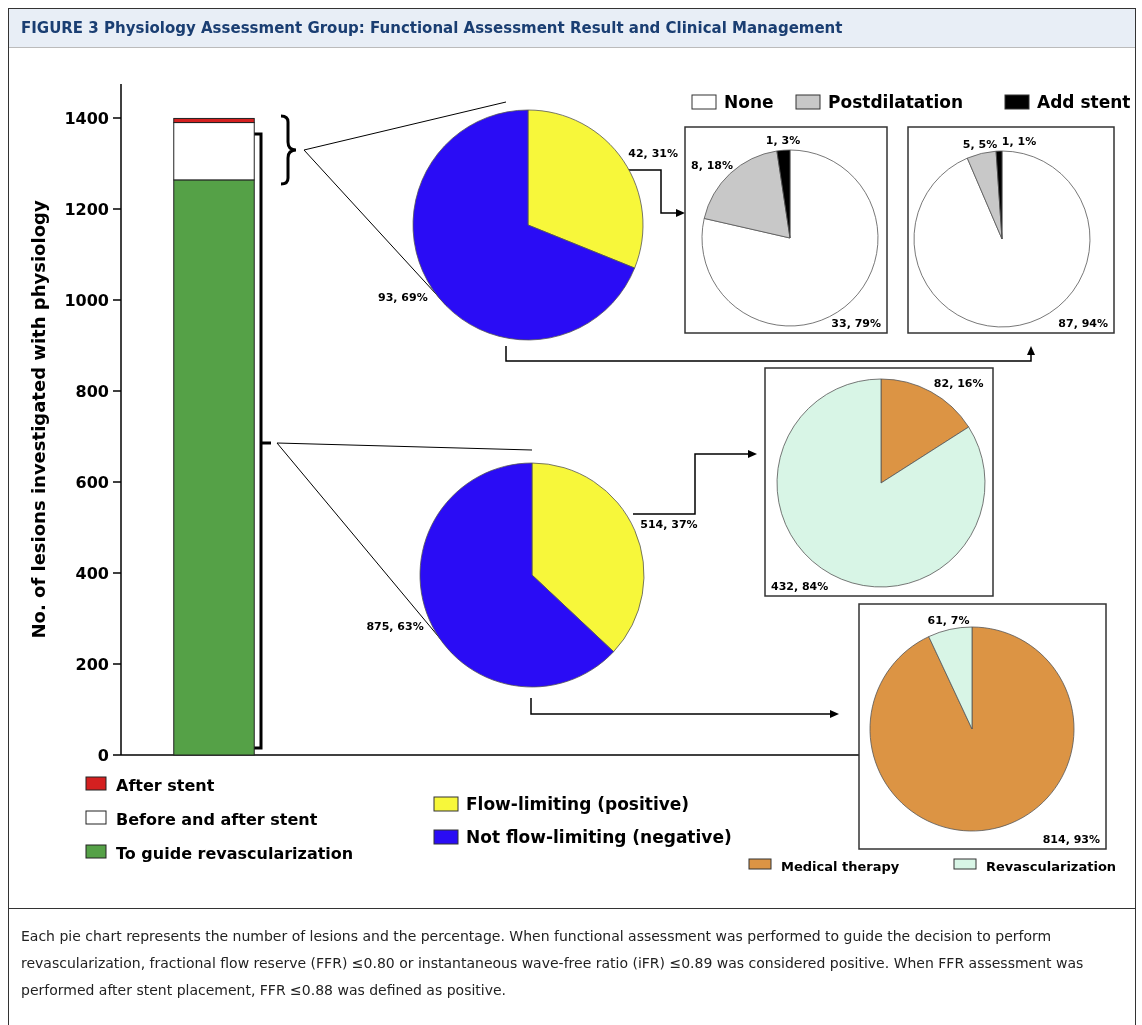 Image resolution: width=1142 pixels, height=1025 pixels. Describe the element at coordinates (92, 391) in the screenshot. I see `y-tick-label: 800` at that location.